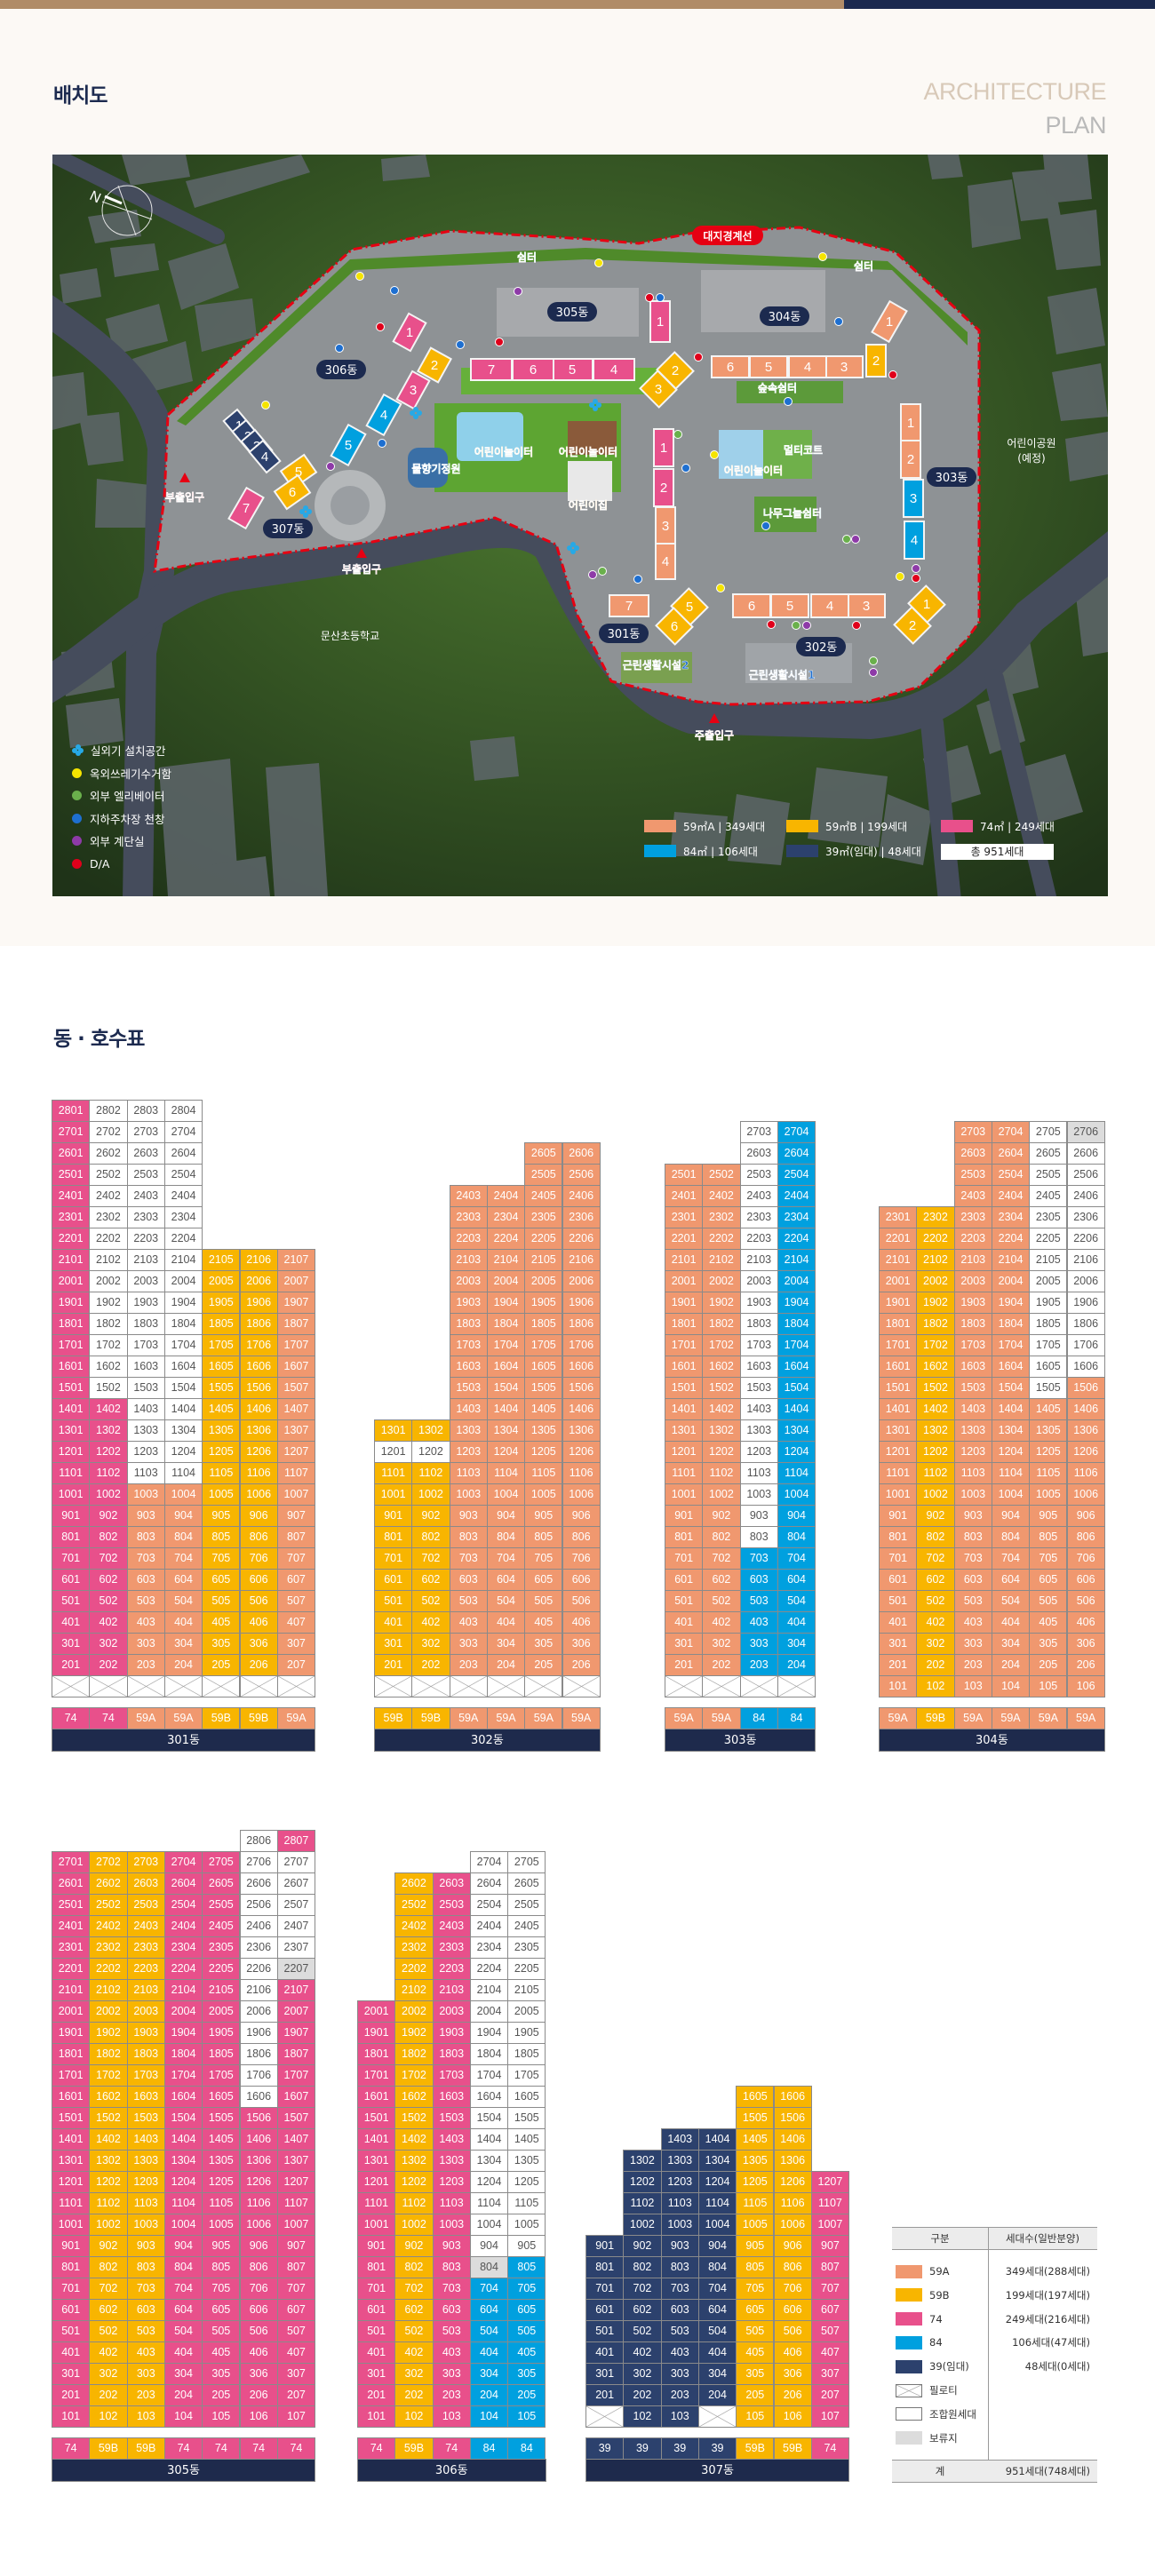  I want to click on unit-cell: 204, so click(506, 1665).